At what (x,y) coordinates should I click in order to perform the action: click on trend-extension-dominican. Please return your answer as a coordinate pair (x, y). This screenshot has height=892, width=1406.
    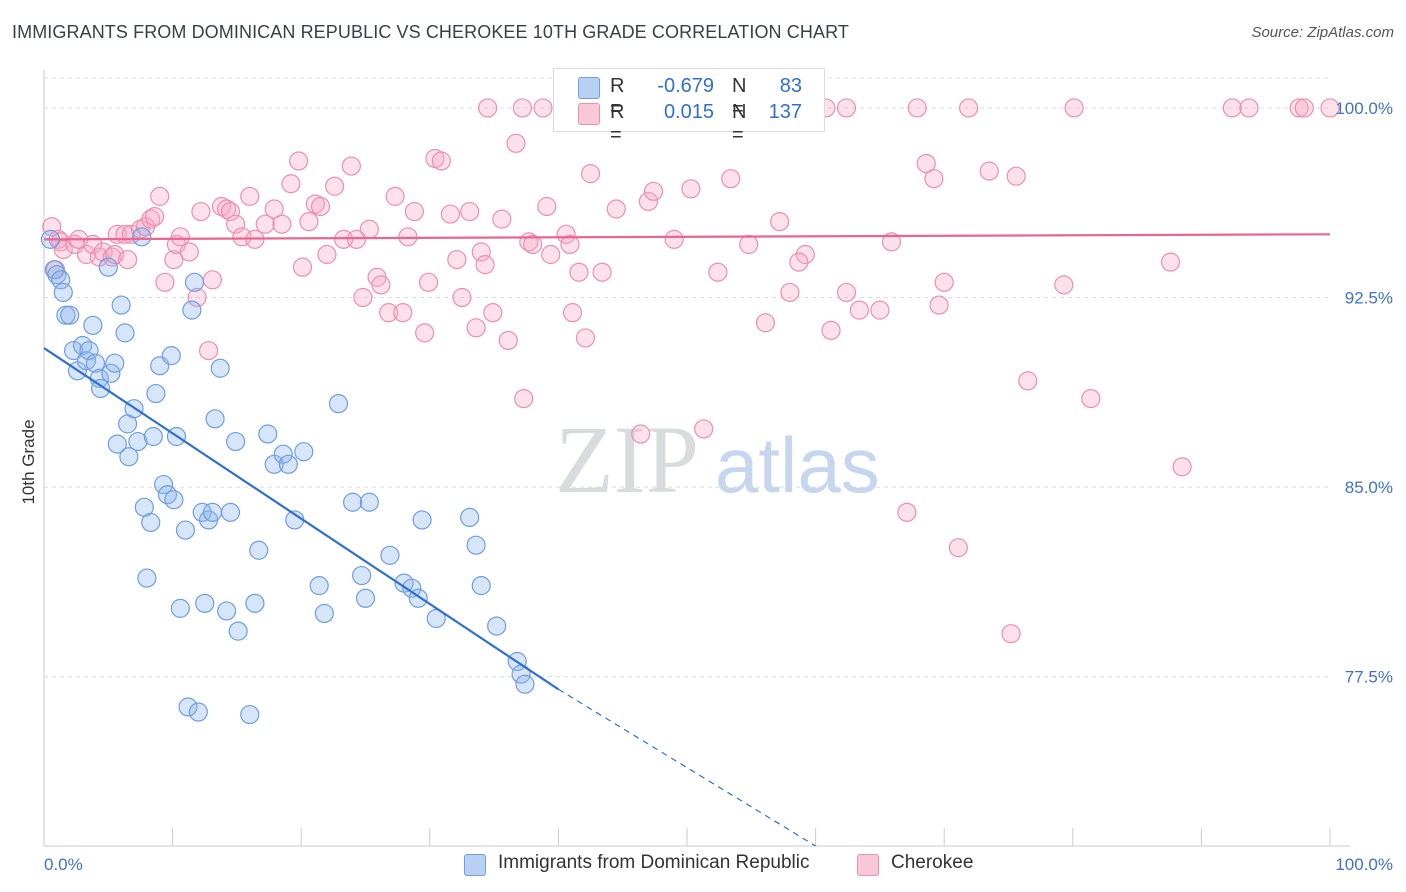
    Looking at the image, I should click on (687, 767).